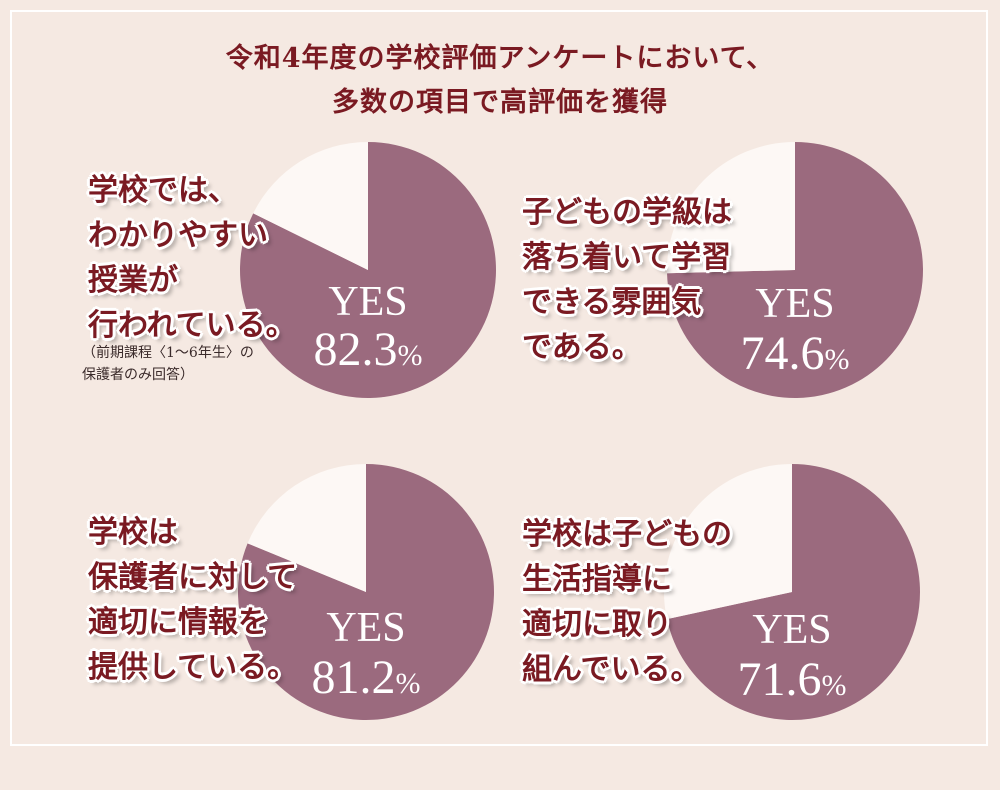 The image size is (1000, 790). What do you see at coordinates (611, 669) in the screenshot?
I see `question-line: 組んでいる。` at bounding box center [611, 669].